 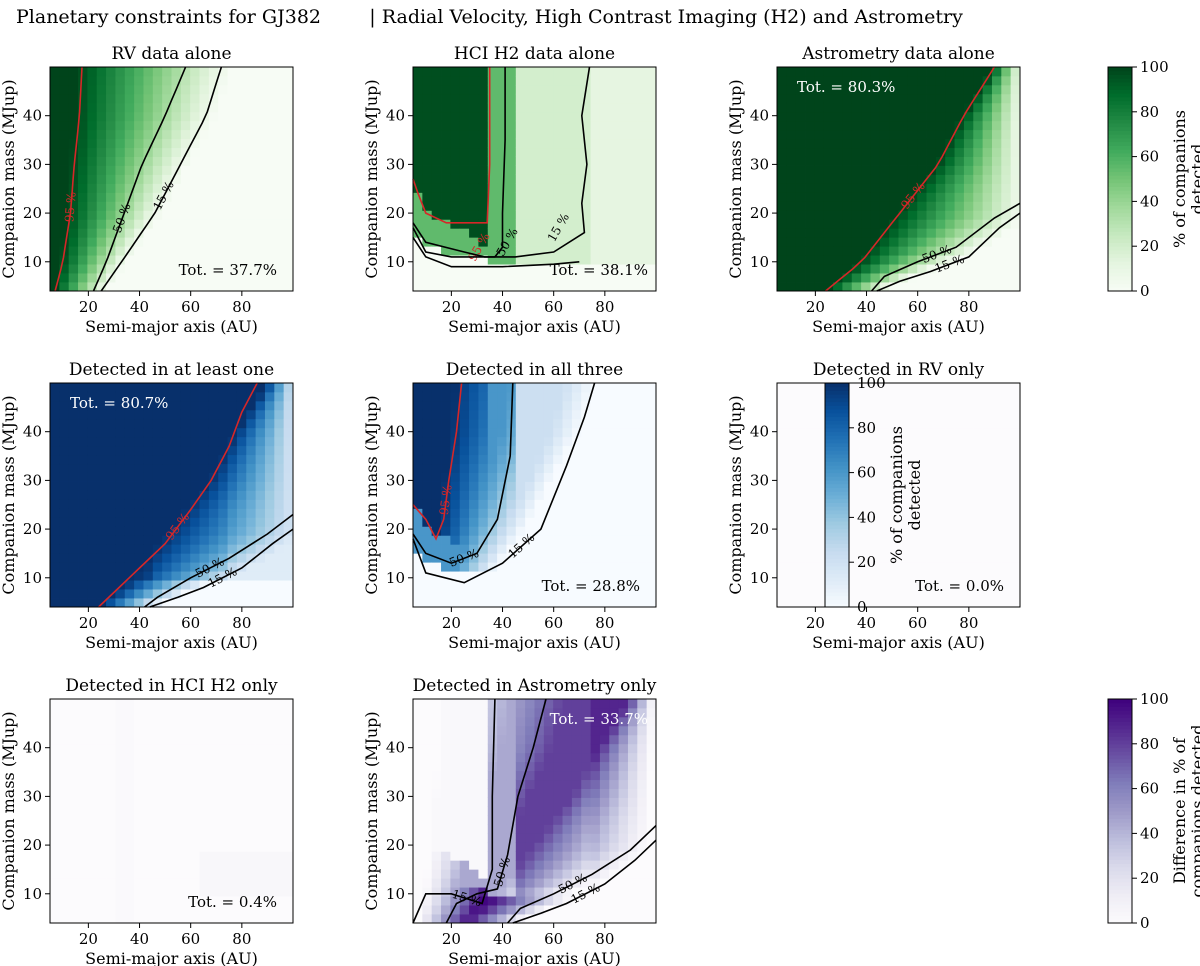 I want to click on y-tick-label: 40, so click(x=759, y=432).